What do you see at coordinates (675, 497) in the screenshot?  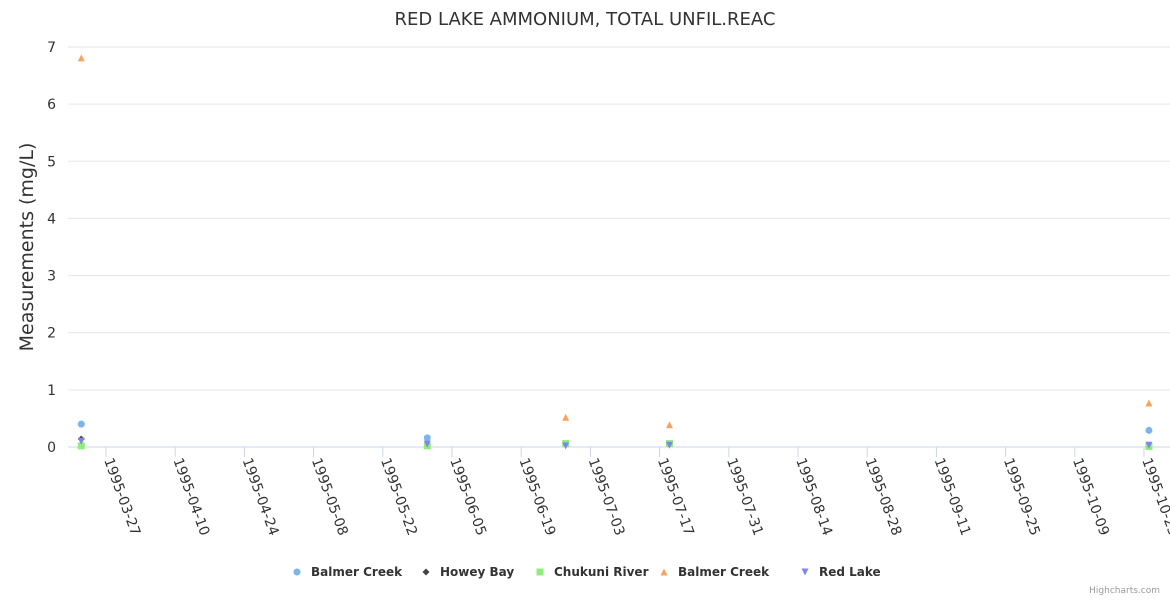 I see `x-tick-label: 1995-07-17` at bounding box center [675, 497].